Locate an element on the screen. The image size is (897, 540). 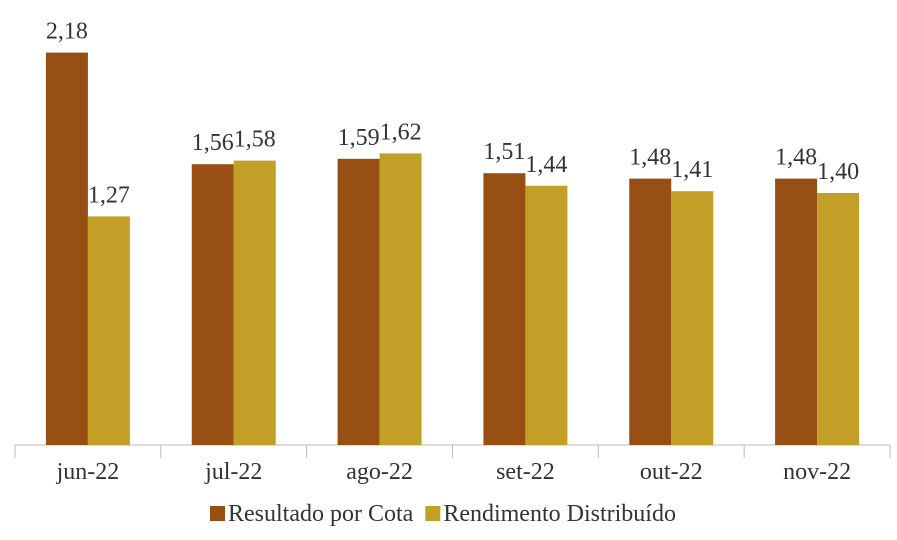
legend-label: Rendimento Distribuído is located at coordinates (559, 514).